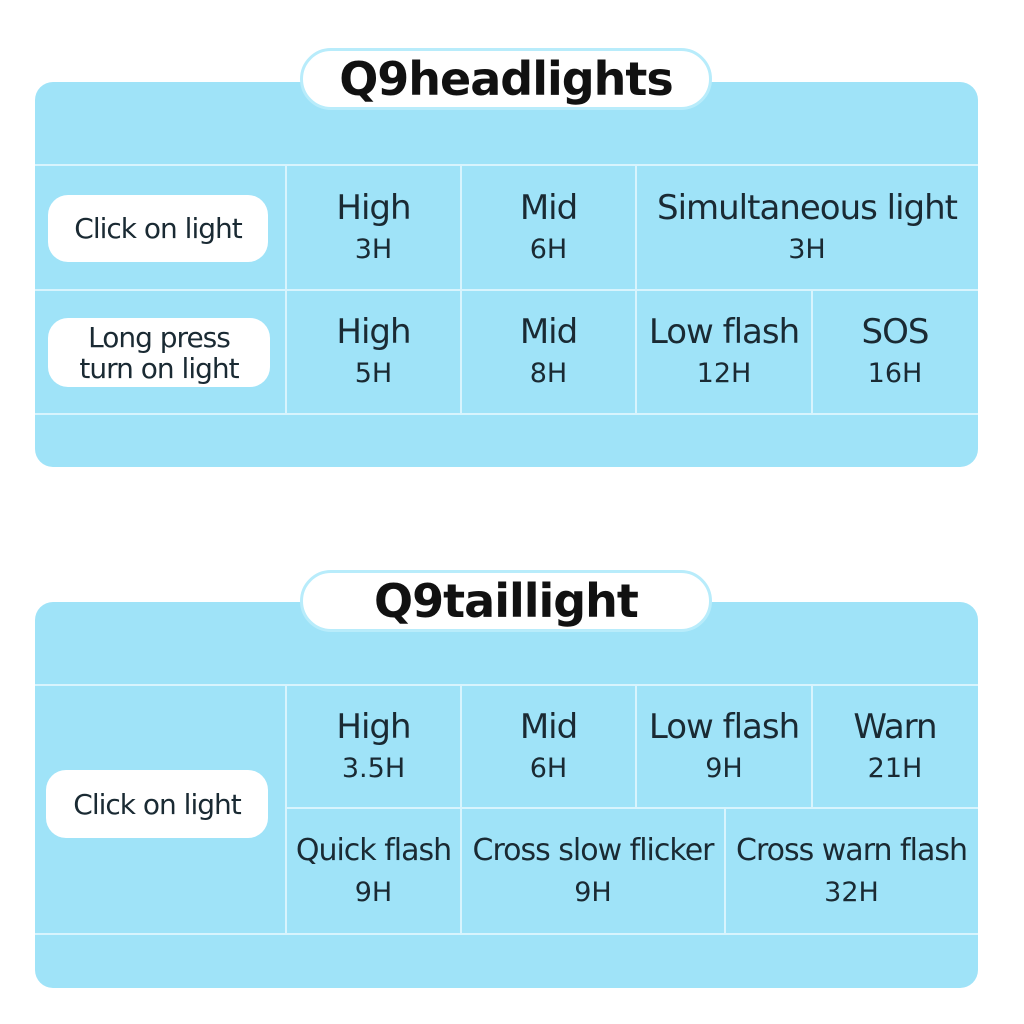 The height and width of the screenshot is (1024, 1024). Describe the element at coordinates (548, 373) in the screenshot. I see `mode-time: 8H` at that location.